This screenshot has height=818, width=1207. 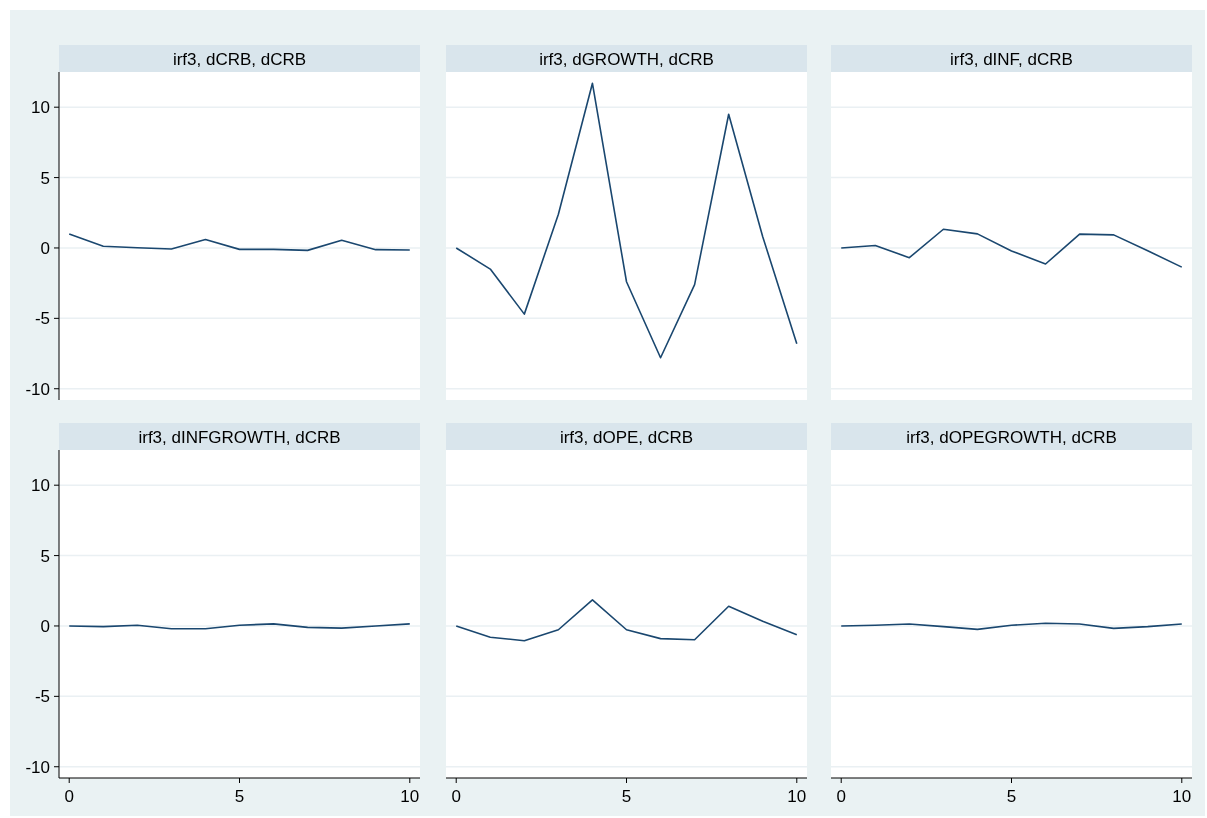 What do you see at coordinates (239, 59) in the screenshot?
I see `chart-title: irf3, dCRB, dCRB` at bounding box center [239, 59].